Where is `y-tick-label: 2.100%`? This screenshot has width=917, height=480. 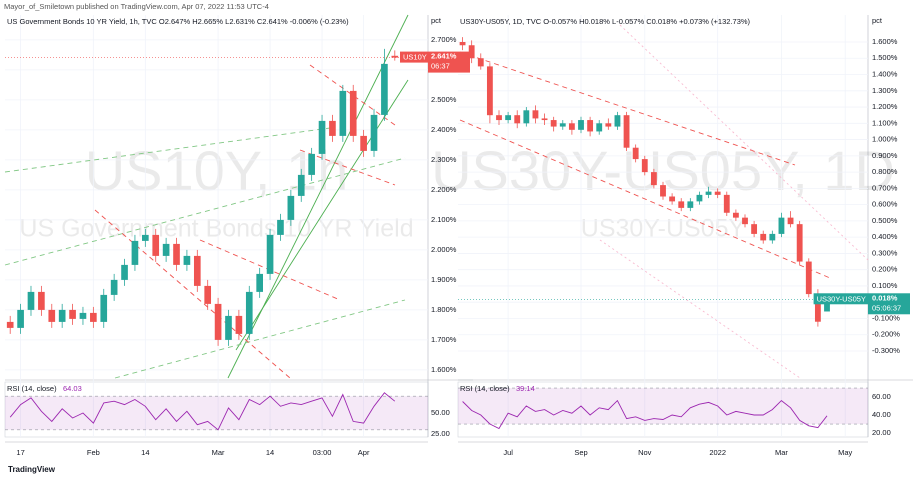 y-tick-label: 2.100% is located at coordinates (444, 219).